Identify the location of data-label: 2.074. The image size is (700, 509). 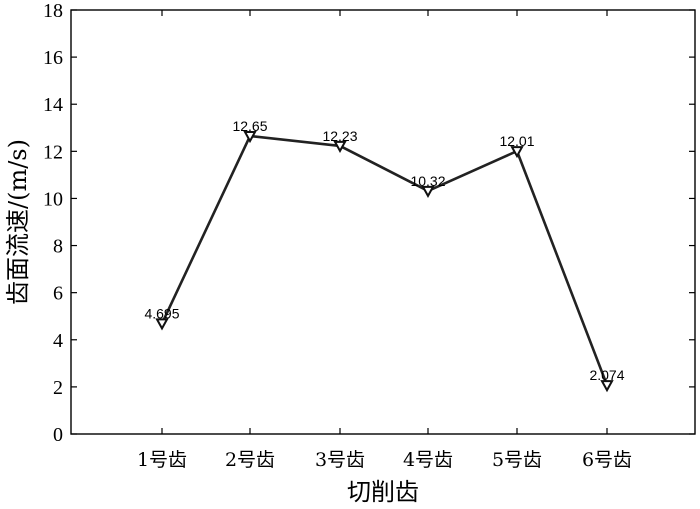
(606, 375).